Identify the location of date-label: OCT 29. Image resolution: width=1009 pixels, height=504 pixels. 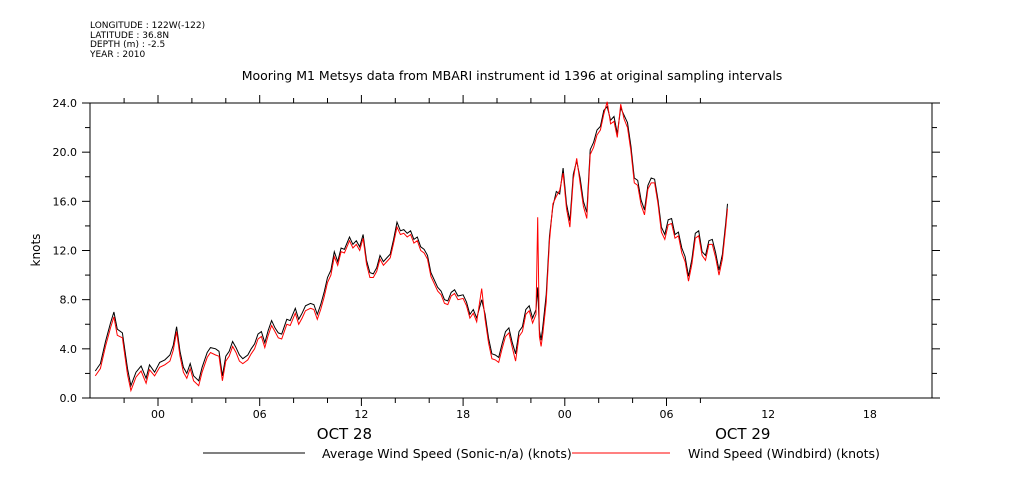
(742, 434).